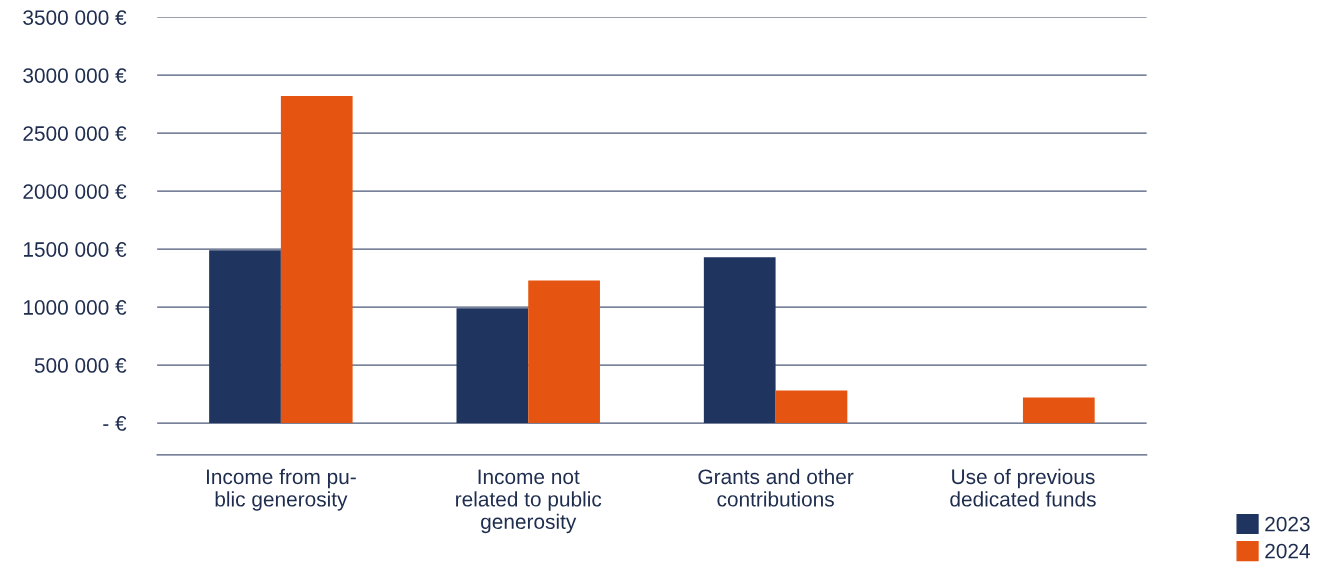 Image resolution: width=1321 pixels, height=573 pixels. What do you see at coordinates (529, 501) in the screenshot?
I see `x-tick-label: Income not related to public generosity` at bounding box center [529, 501].